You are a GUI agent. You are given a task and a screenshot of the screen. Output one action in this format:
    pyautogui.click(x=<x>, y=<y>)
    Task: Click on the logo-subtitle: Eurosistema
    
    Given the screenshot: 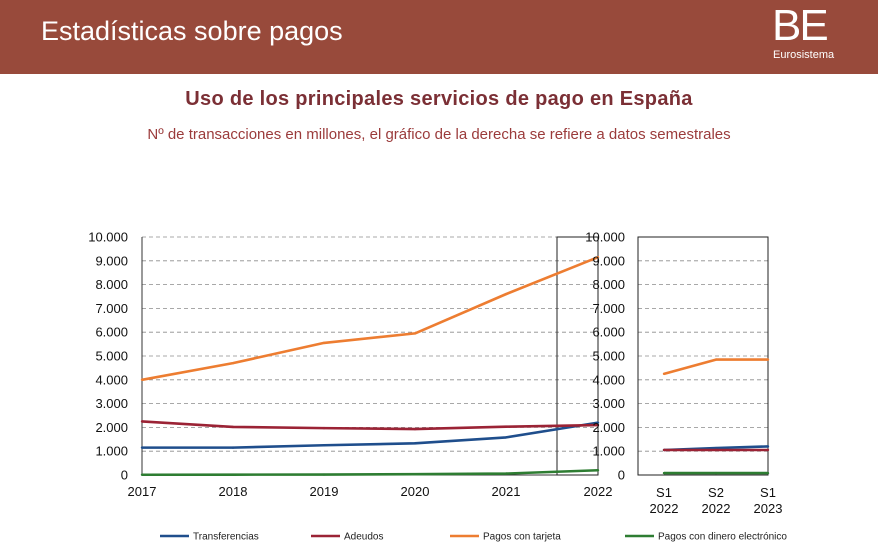 What is the action you would take?
    pyautogui.click(x=804, y=55)
    